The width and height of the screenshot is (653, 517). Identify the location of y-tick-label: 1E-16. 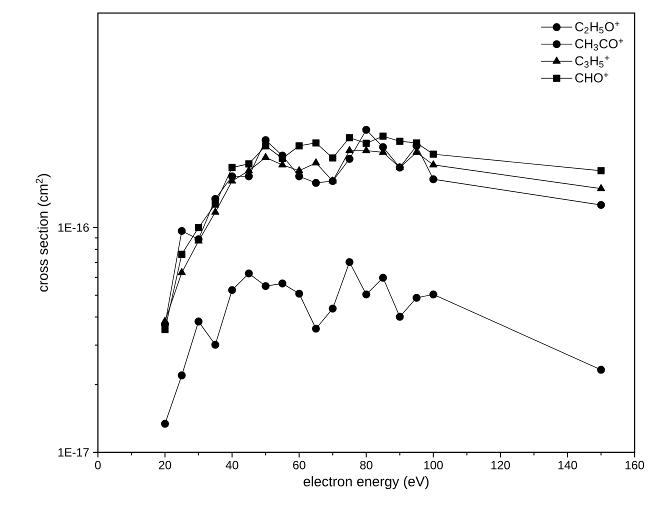
(73, 227).